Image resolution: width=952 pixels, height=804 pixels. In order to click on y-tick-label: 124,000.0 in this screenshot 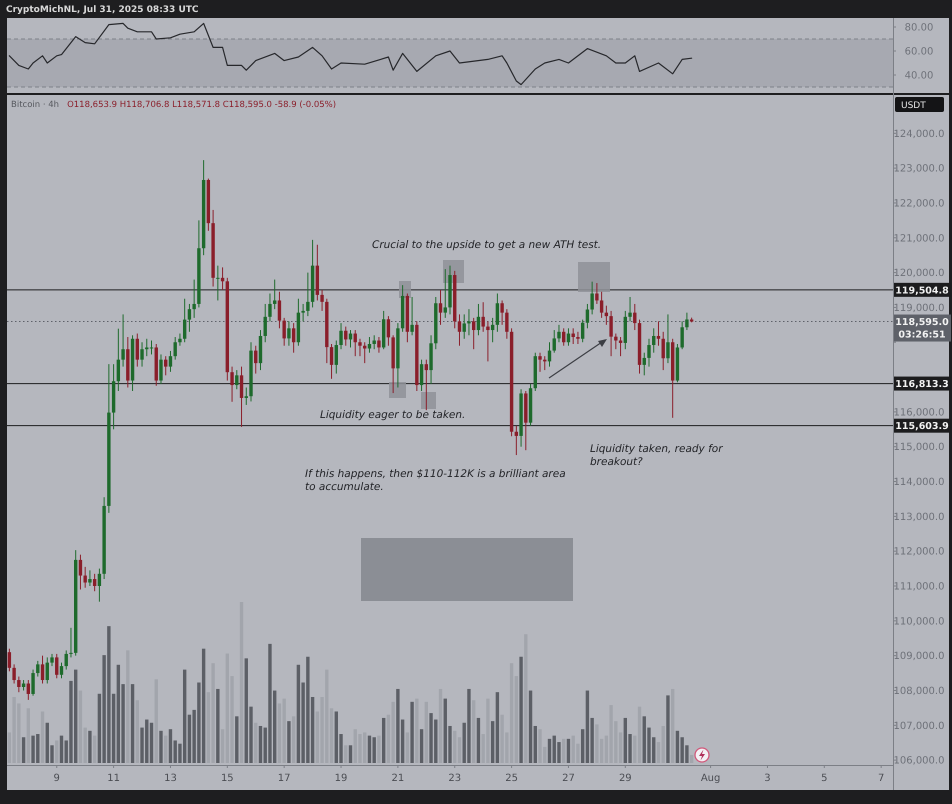, I will do `click(919, 134)`.